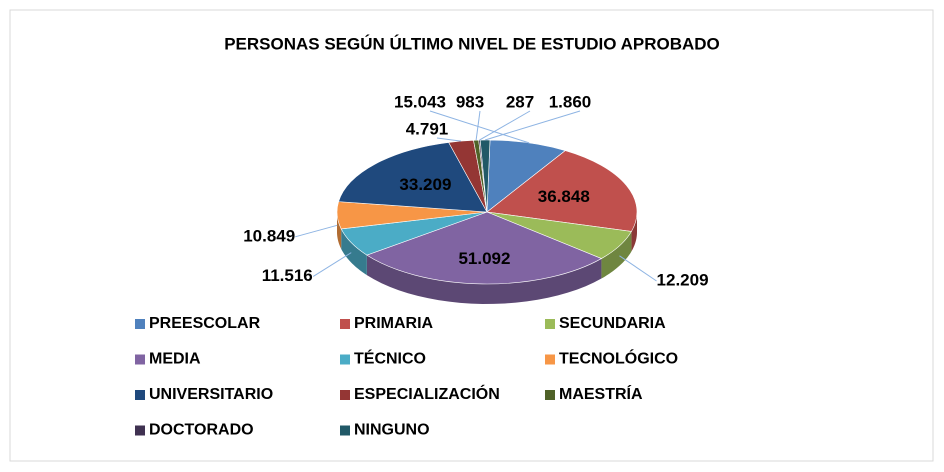 This screenshot has height=472, width=944. What do you see at coordinates (484, 258) in the screenshot?
I see `data-label: 51.092` at bounding box center [484, 258].